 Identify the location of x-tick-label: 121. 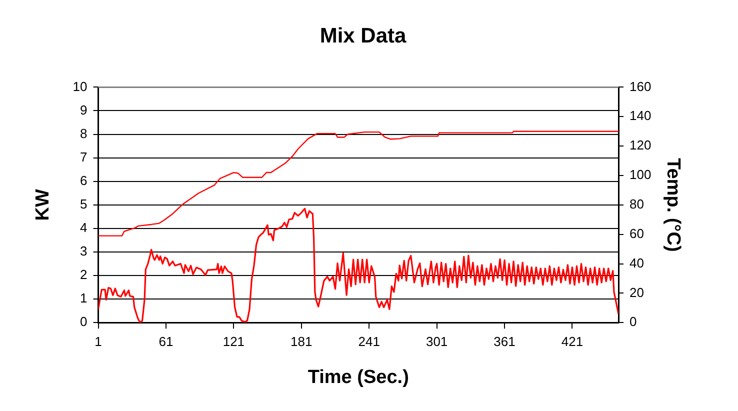
(233, 341).